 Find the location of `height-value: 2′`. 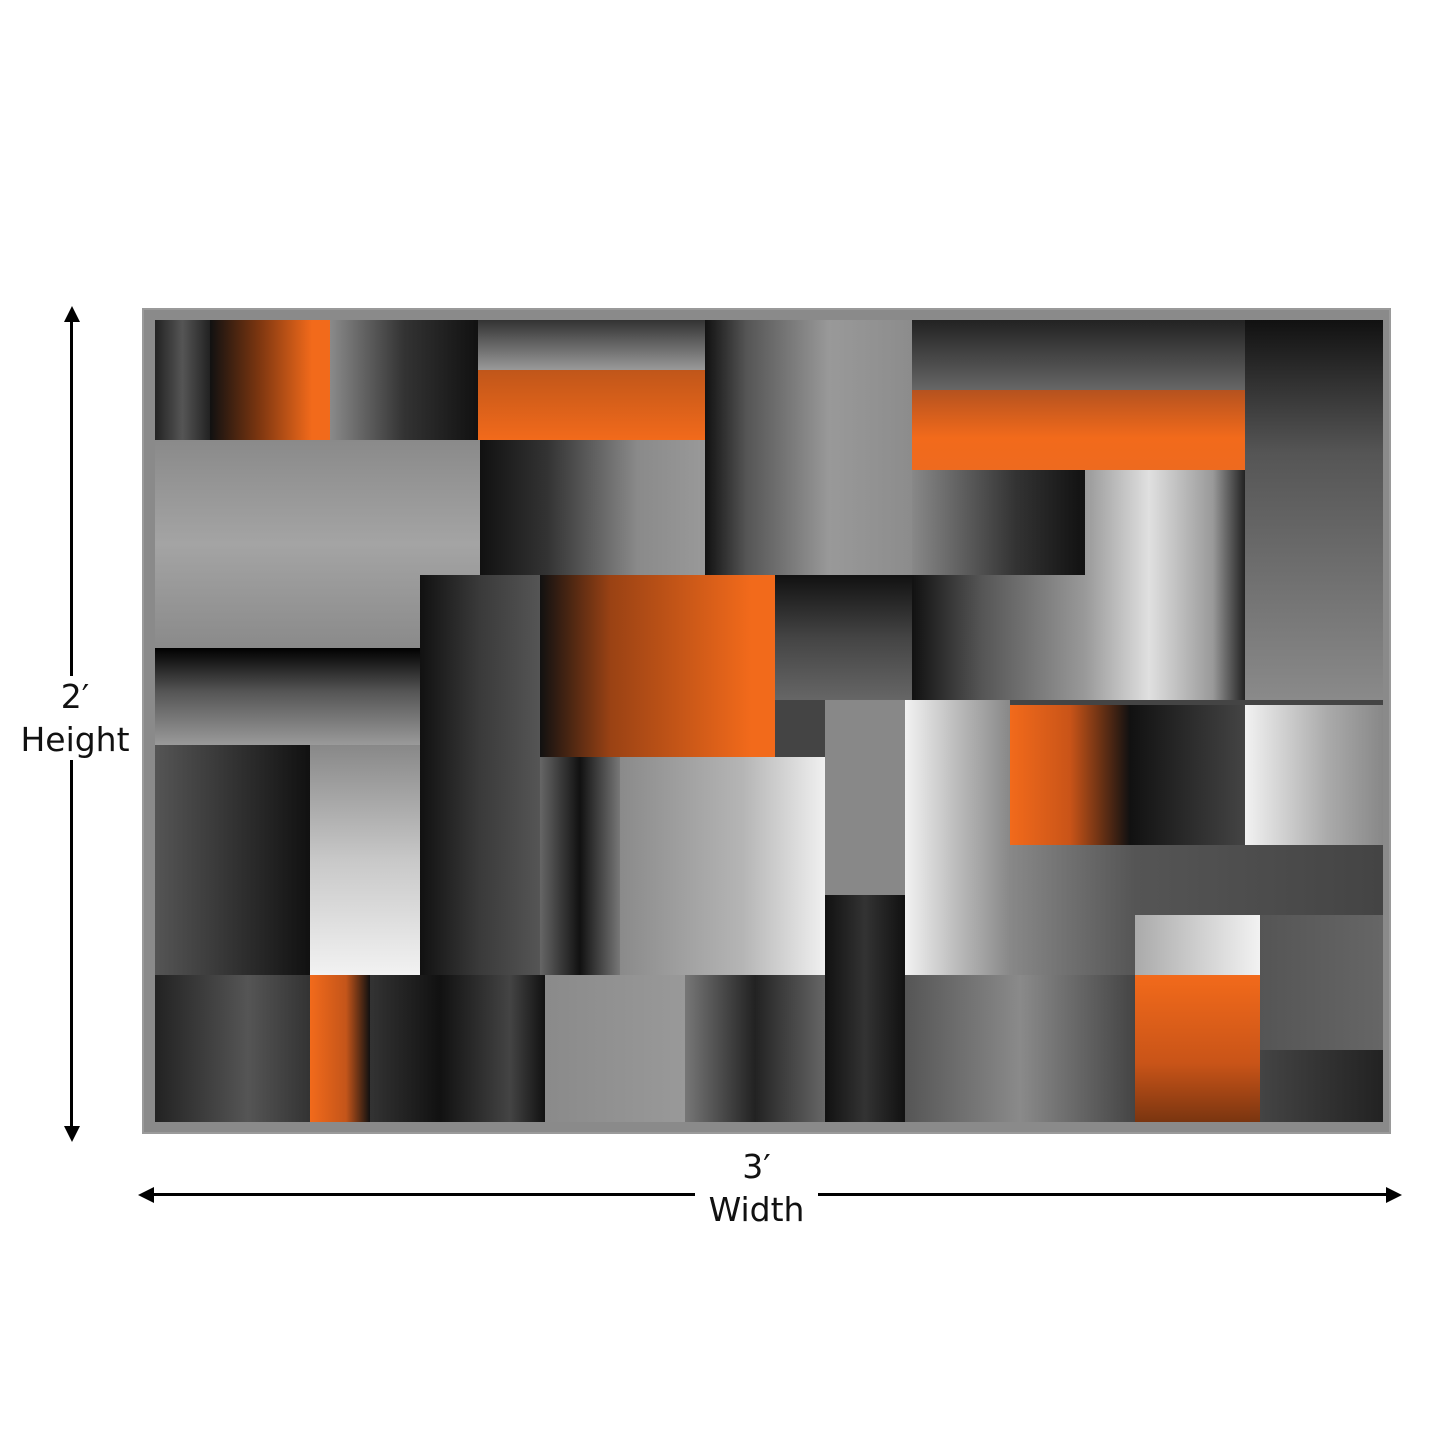

height-value: 2′ is located at coordinates (75, 696).